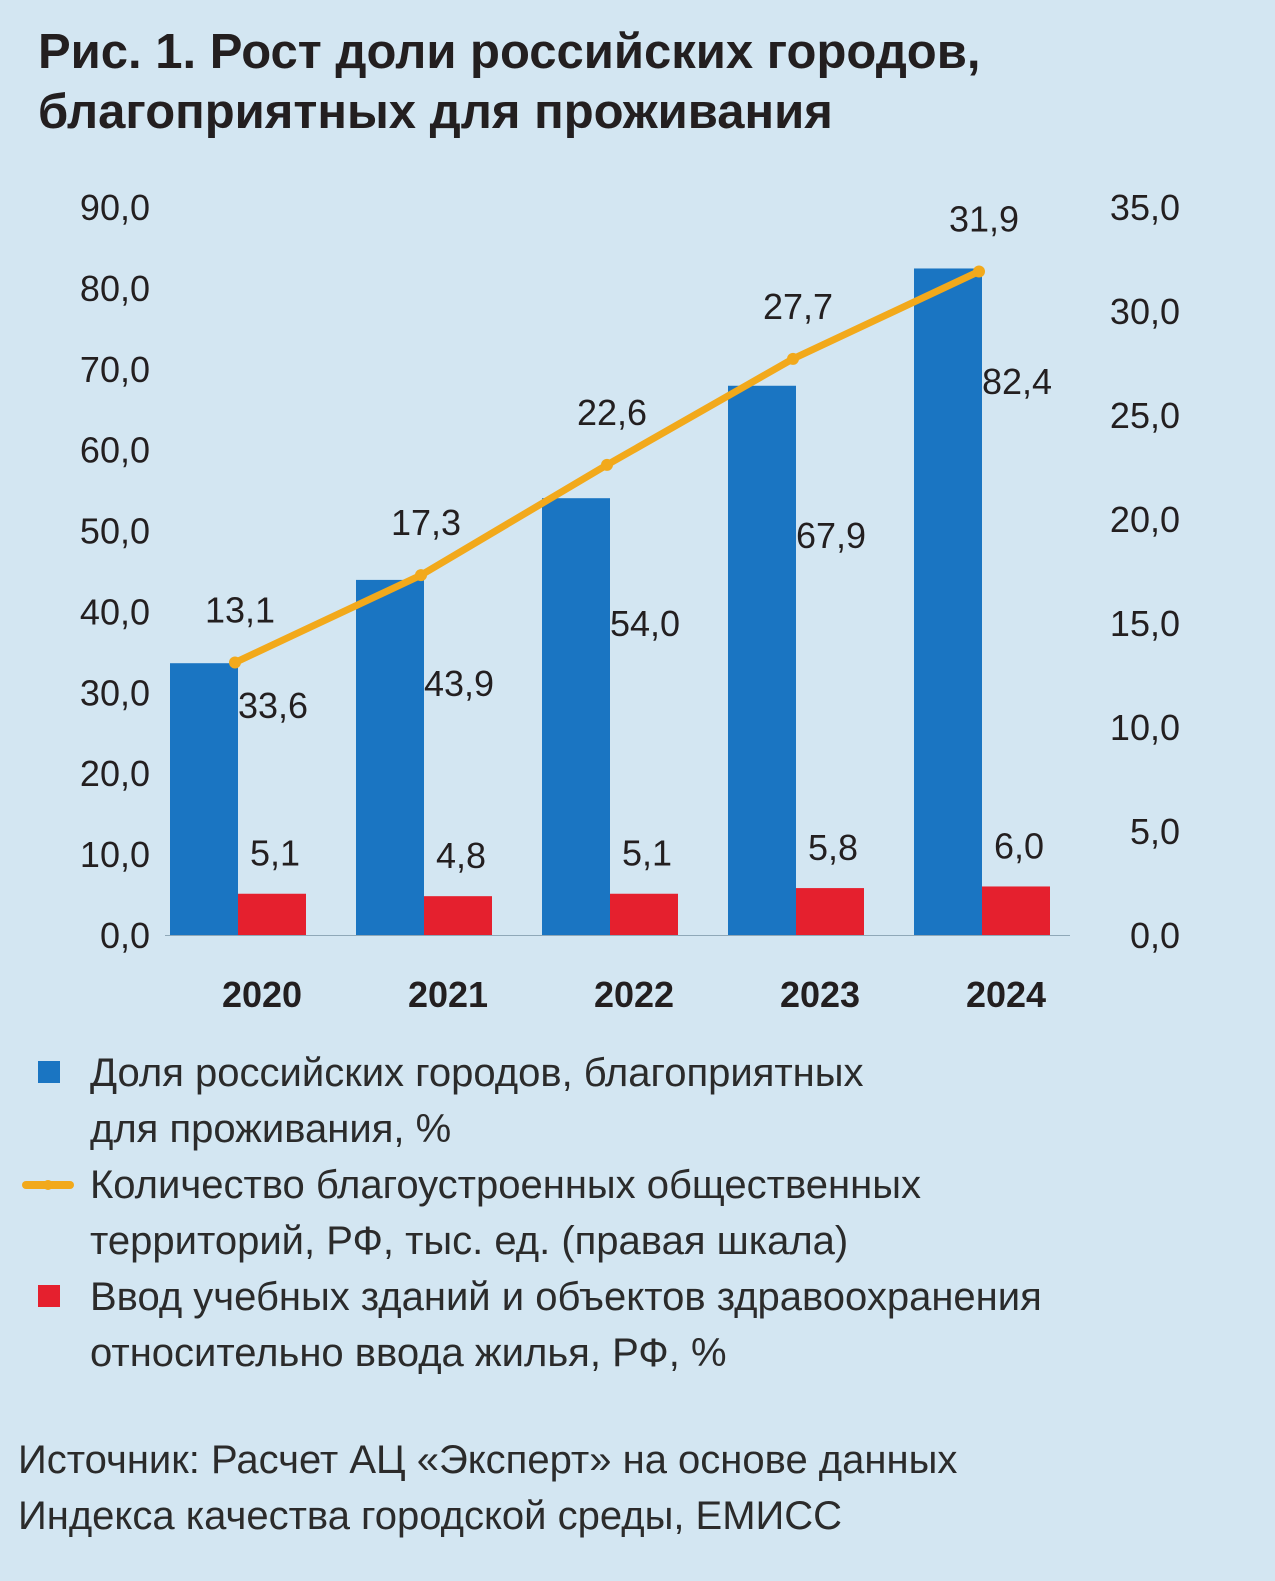 The width and height of the screenshot is (1275, 1581). Describe the element at coordinates (645, 623) in the screenshot. I see `blue-bar-data-label: 54,0` at that location.